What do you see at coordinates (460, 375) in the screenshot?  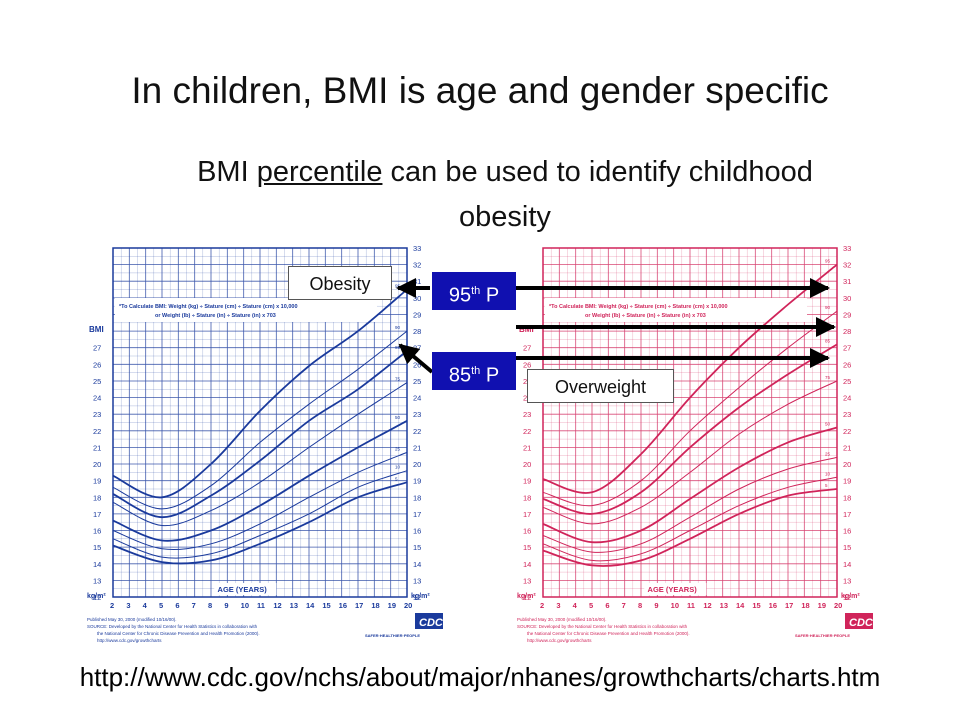 I see `p85-number: 85` at bounding box center [460, 375].